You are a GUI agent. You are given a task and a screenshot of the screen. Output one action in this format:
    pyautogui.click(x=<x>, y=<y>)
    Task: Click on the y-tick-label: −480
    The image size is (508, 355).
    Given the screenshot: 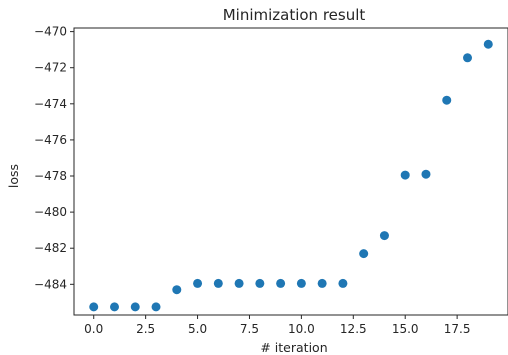 What is the action you would take?
    pyautogui.click(x=50, y=212)
    